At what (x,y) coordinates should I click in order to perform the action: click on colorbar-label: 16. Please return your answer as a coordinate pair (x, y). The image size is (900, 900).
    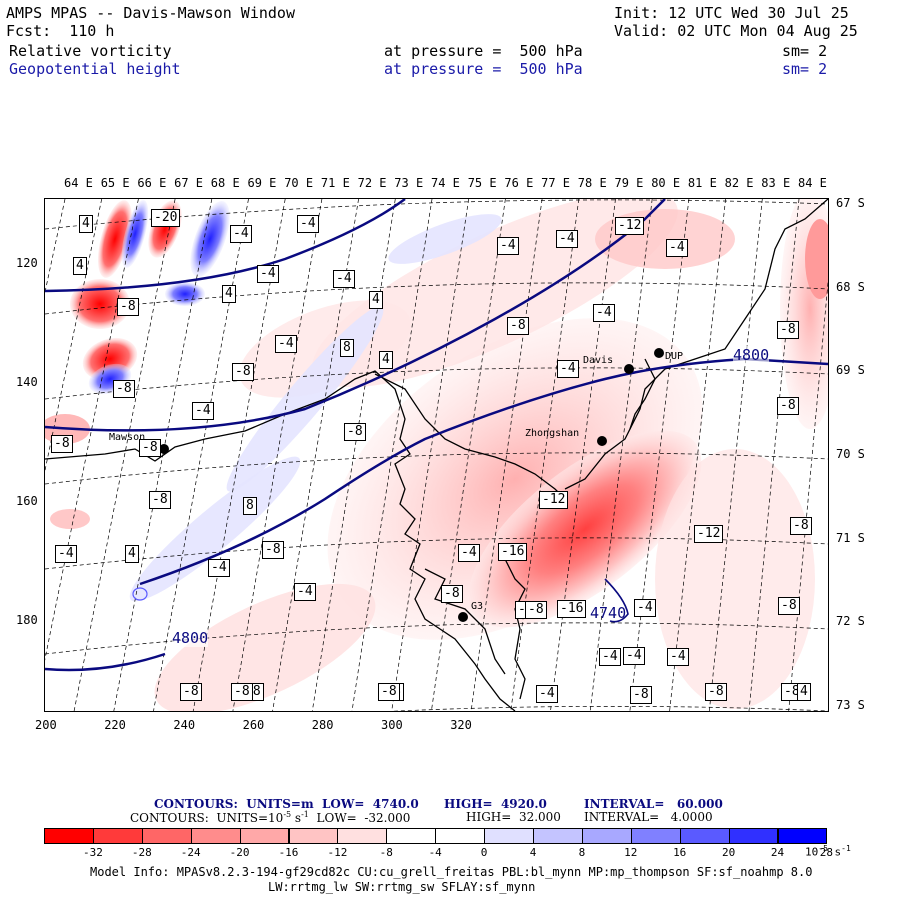
    Looking at the image, I should click on (680, 852).